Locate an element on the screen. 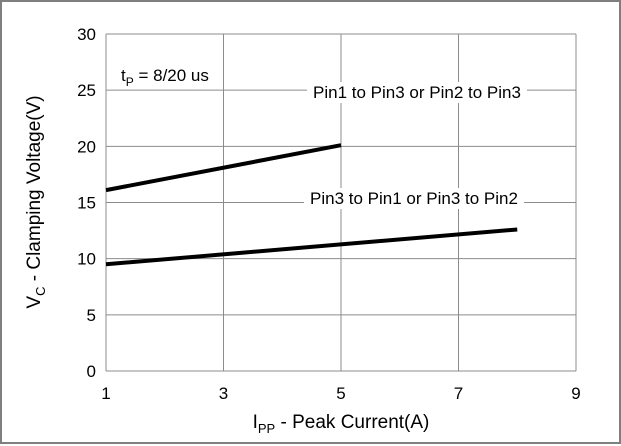  y-tick-label-15: 15 is located at coordinates (86, 203).